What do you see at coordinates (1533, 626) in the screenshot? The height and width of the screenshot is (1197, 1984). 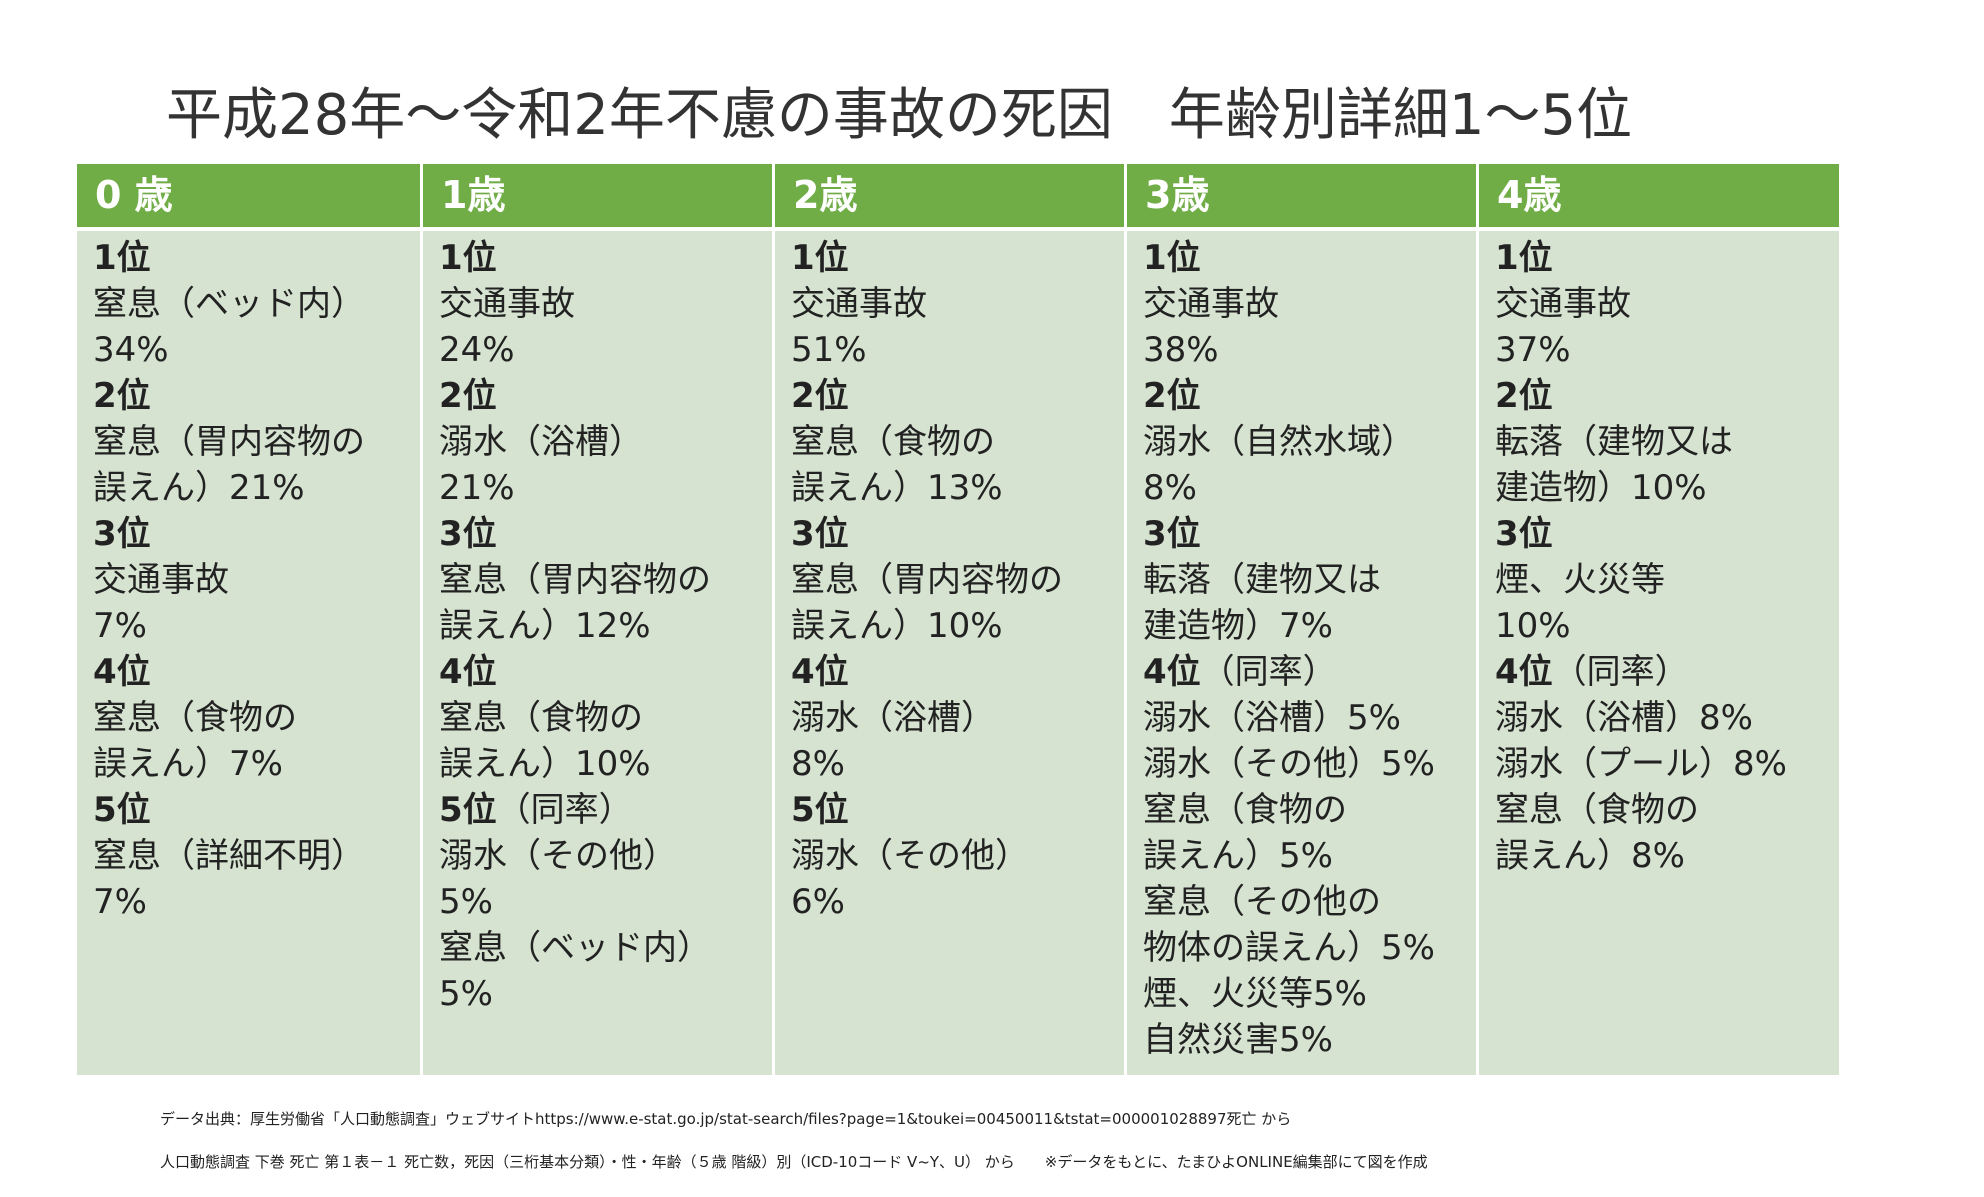 I see `cause-text: 10%` at bounding box center [1533, 626].